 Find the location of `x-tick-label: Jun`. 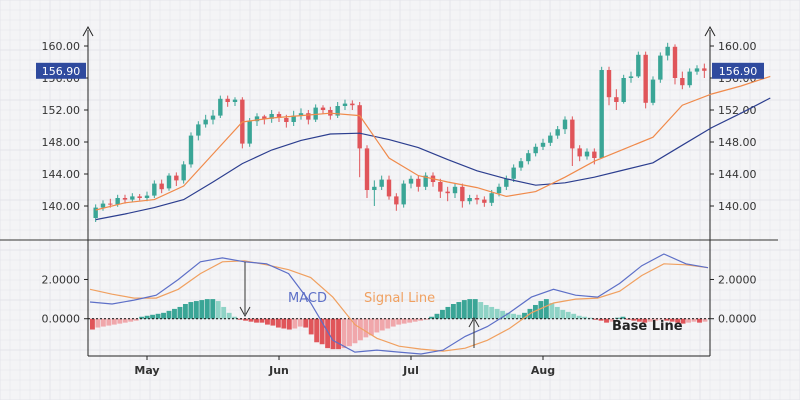

x-tick-label: Jun is located at coordinates (278, 370).